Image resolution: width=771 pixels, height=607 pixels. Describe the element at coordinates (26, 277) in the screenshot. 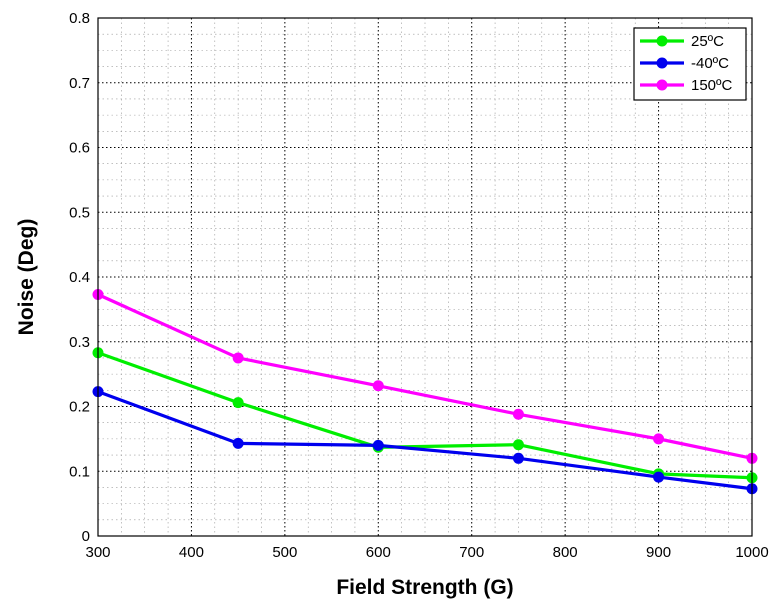

I see `y-axis-title: Noise (Deg)` at that location.